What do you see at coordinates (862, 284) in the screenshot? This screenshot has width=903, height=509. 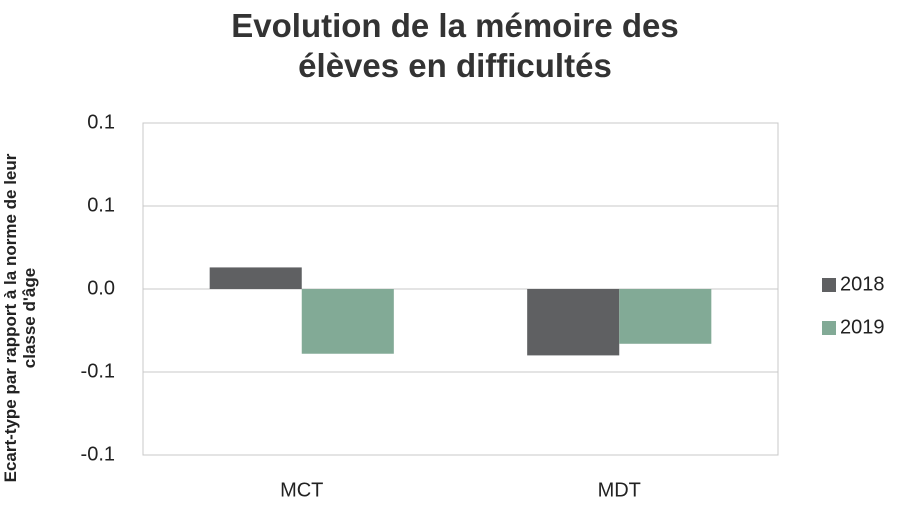 I see `legend-label: 2018` at bounding box center [862, 284].